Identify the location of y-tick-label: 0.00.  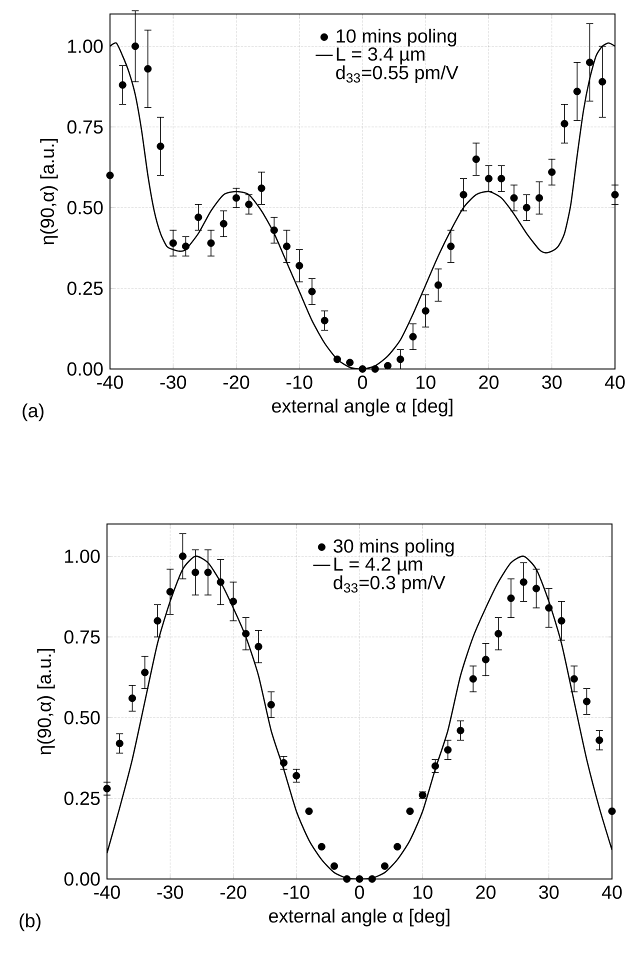
(82, 879).